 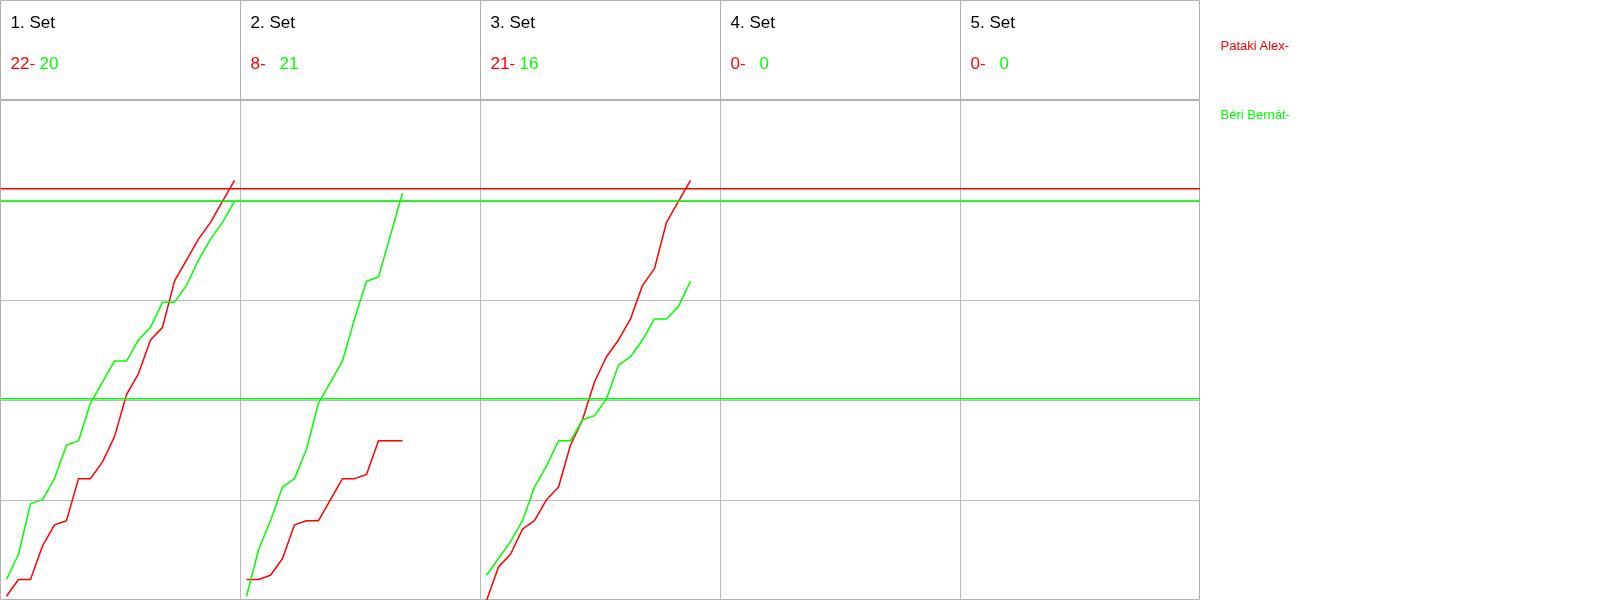 I want to click on text: 16, so click(x=529, y=63).